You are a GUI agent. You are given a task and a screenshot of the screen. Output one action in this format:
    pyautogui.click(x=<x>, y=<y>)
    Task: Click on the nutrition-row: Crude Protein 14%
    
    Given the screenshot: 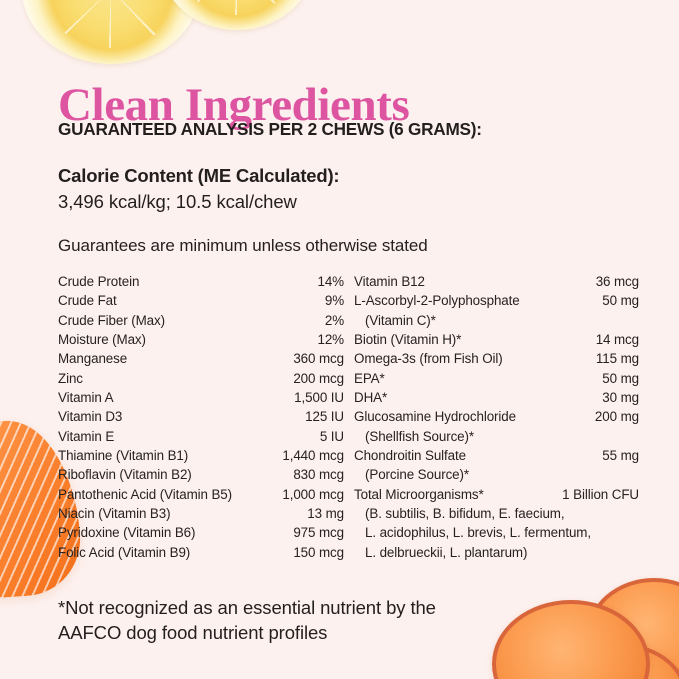 What is the action you would take?
    pyautogui.click(x=201, y=283)
    